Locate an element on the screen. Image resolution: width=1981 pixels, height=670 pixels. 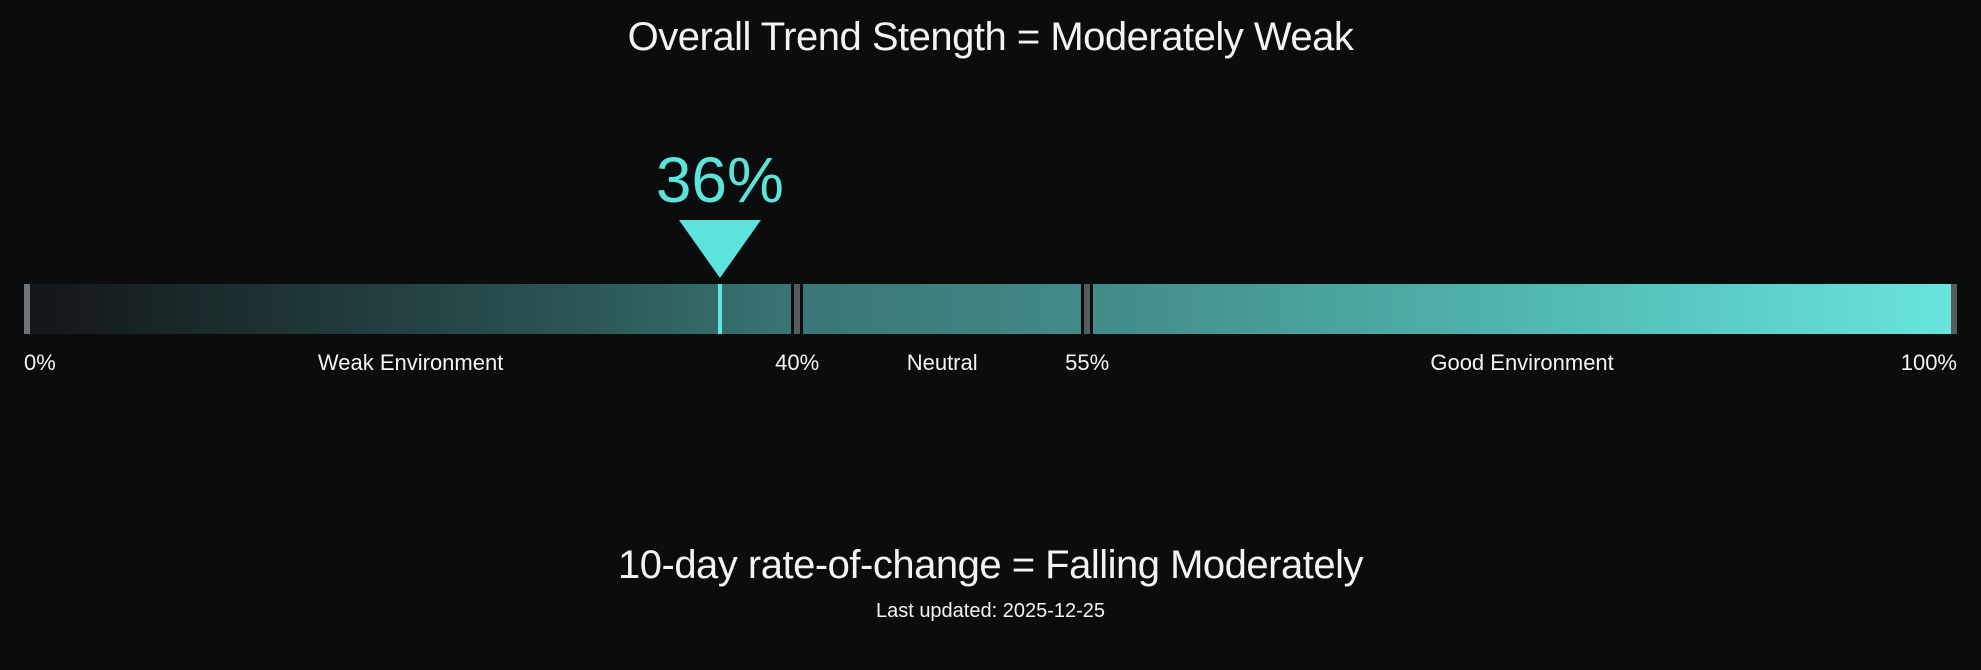
bar-start-tick is located at coordinates (27, 309).